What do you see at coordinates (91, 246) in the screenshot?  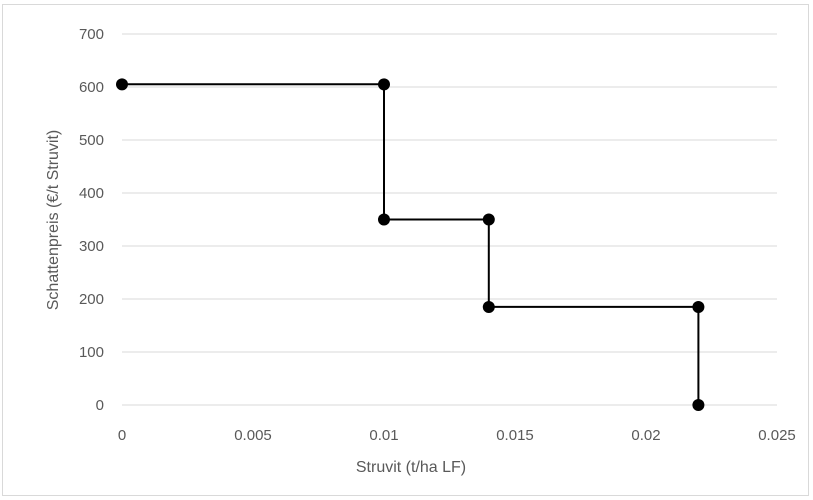 I see `y-tick-label: 300` at bounding box center [91, 246].